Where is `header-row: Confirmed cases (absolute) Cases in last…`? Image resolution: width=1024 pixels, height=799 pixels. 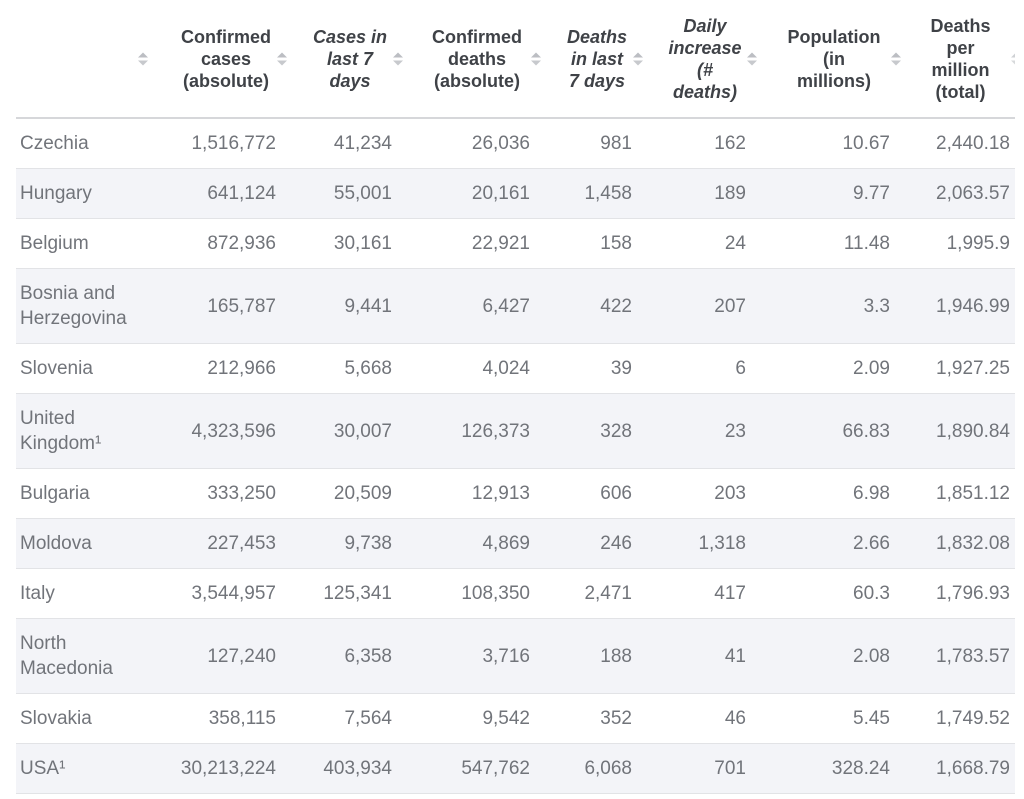 header-row: Confirmed cases (absolute) Cases in last… is located at coordinates (515, 59).